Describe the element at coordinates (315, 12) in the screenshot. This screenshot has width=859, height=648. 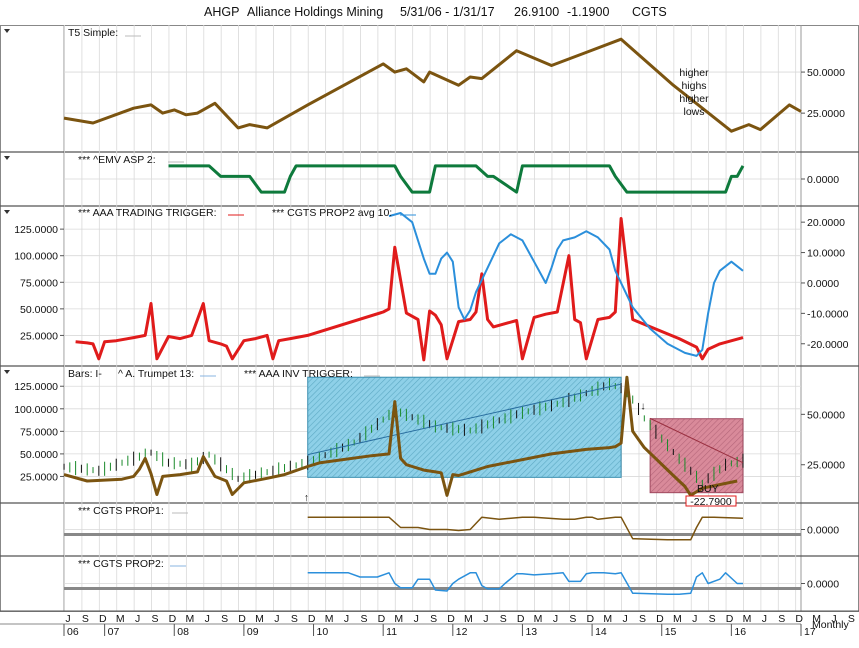
I see `company-name: Alliance Holdings Mining` at that location.